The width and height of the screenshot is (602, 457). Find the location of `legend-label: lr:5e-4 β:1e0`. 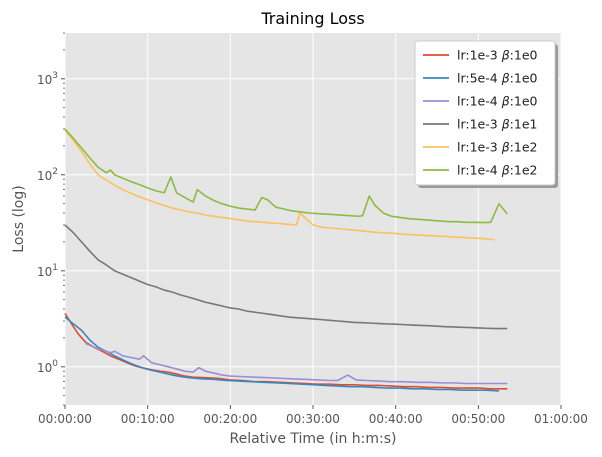

legend-label: lr:5e-4 β:1e0 is located at coordinates (497, 78).